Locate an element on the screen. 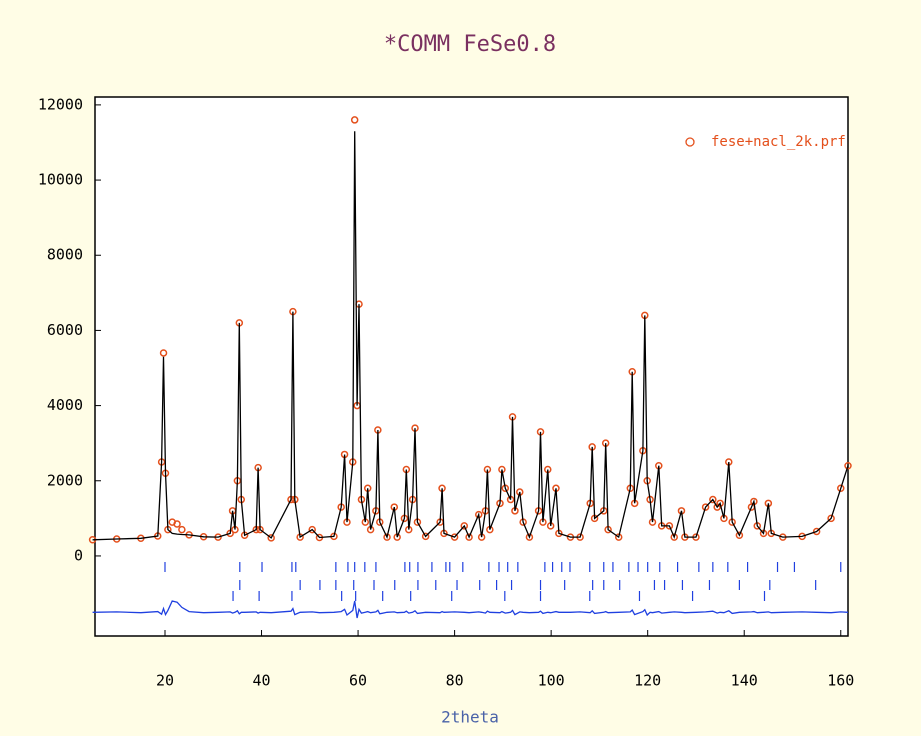 This screenshot has height=736, width=921. legend-marker is located at coordinates (690, 142).